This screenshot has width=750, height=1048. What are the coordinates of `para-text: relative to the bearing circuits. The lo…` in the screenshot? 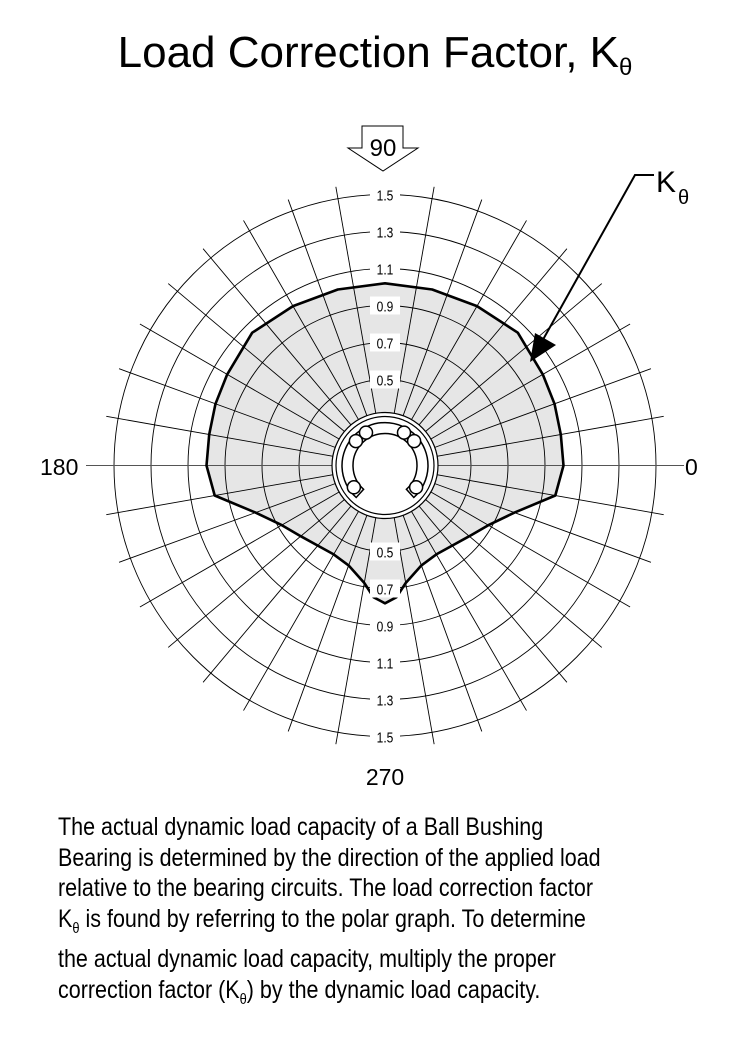 It's located at (325, 888).